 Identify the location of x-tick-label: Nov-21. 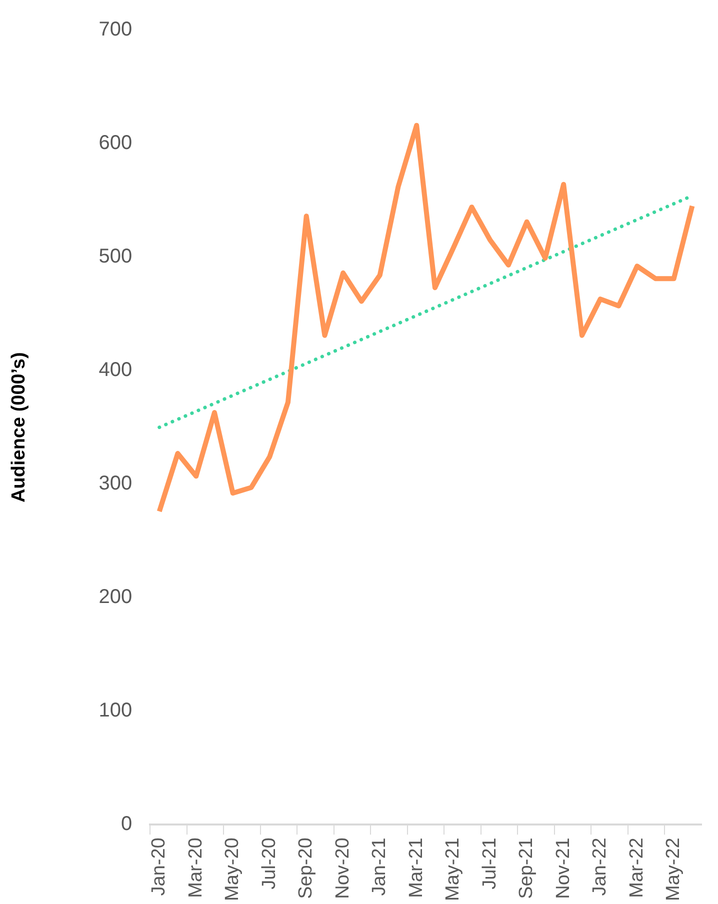
(563, 868).